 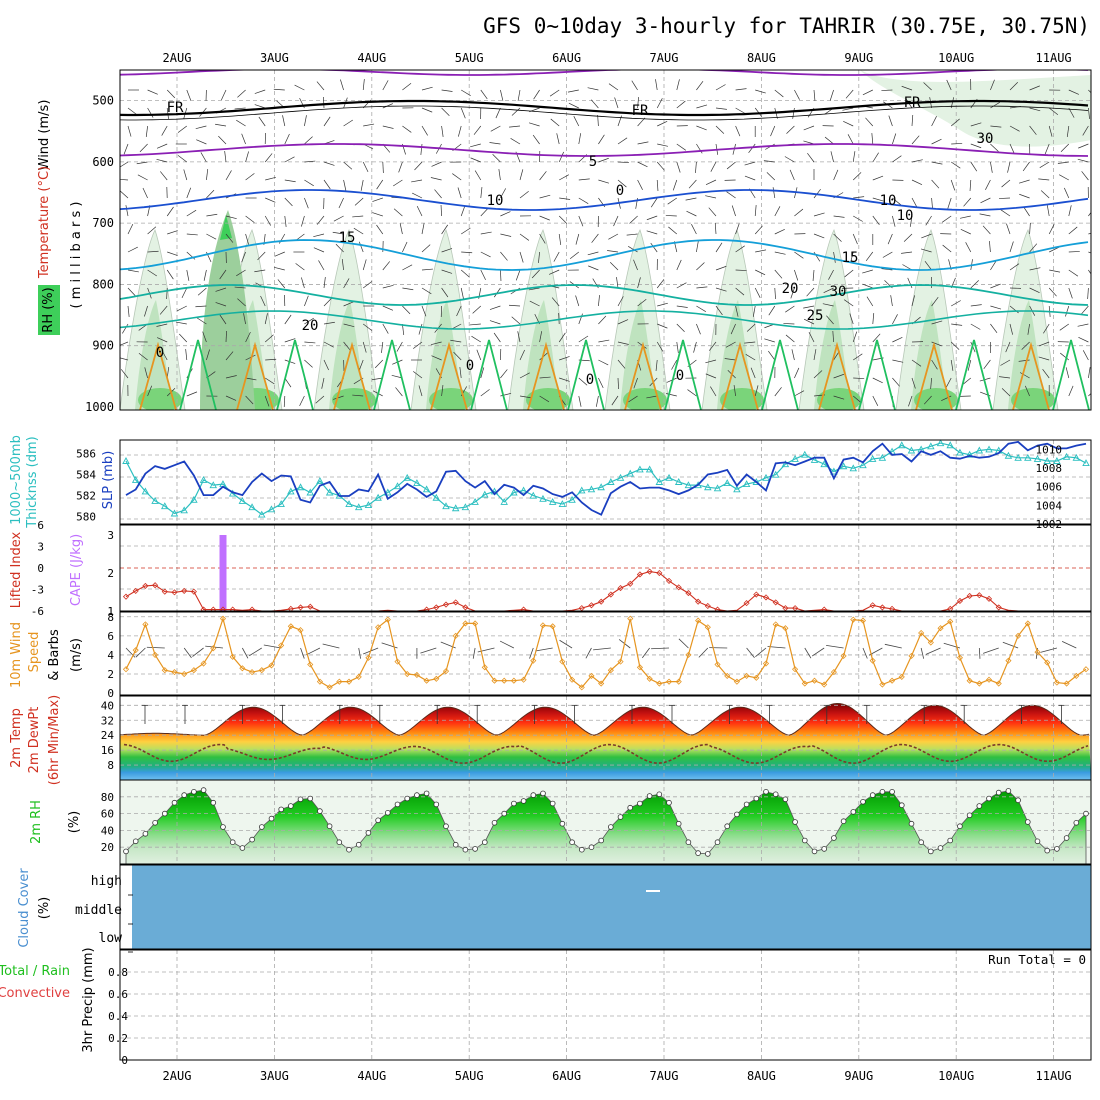 What do you see at coordinates (605, 482) in the screenshot?
I see `slp-grid` at bounding box center [605, 482].